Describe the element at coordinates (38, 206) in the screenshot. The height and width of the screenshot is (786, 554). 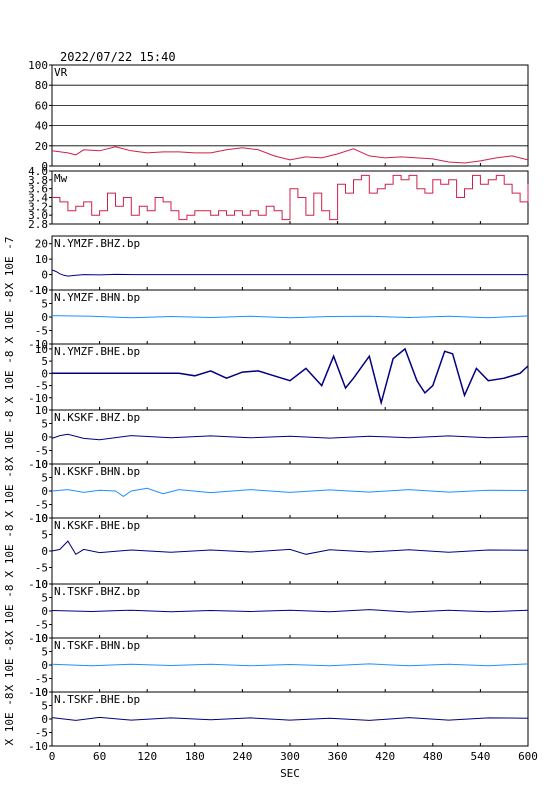
I see `y-tick-label: 3.2` at that location.